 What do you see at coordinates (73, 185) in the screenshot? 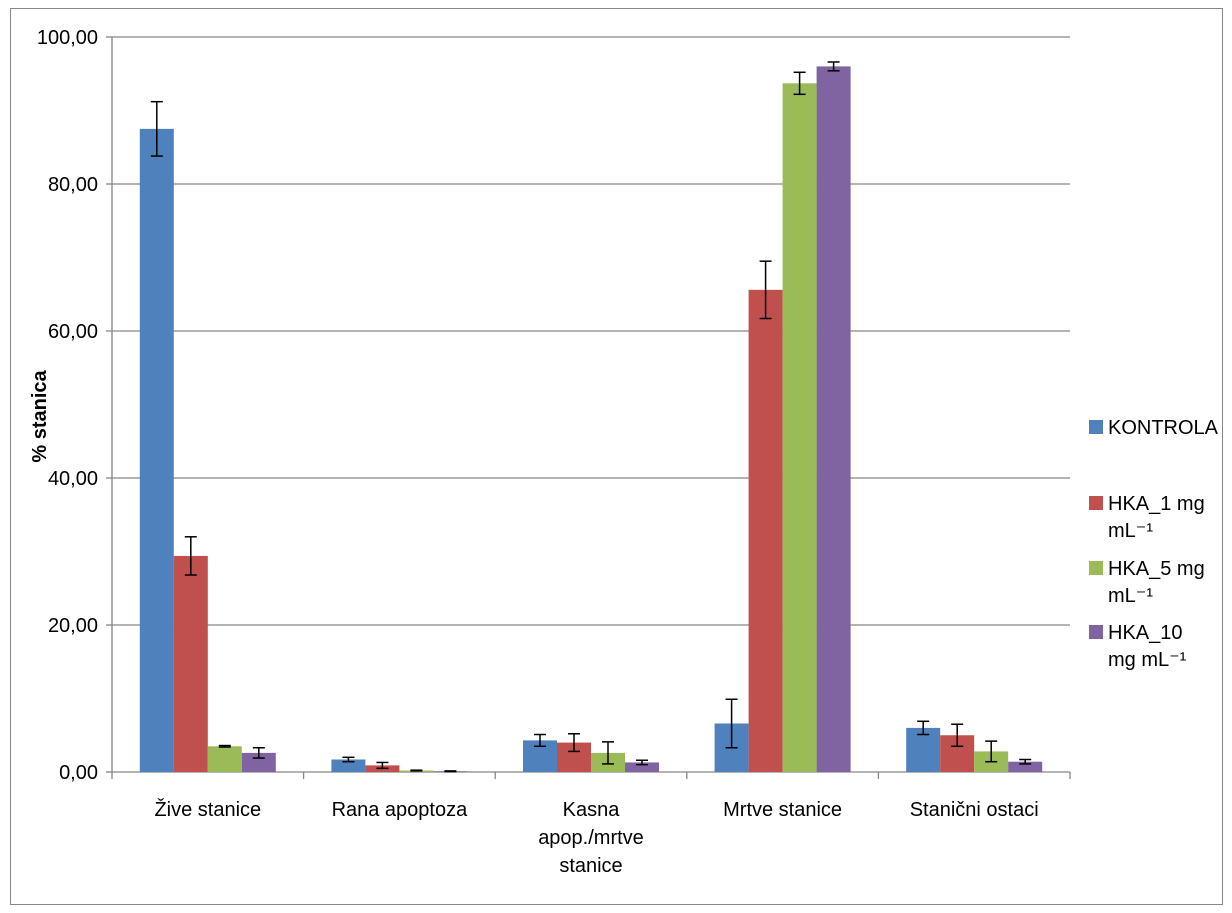
I see `y-tick-label: 80,00` at bounding box center [73, 185].